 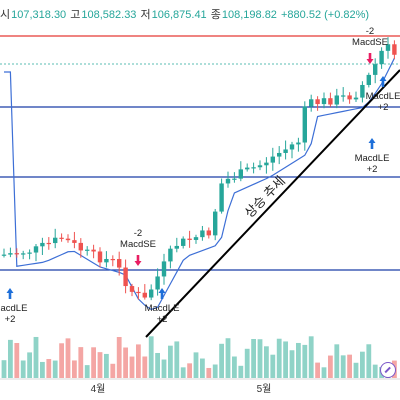 What do you see at coordinates (199, 357) in the screenshot?
I see `volume-bars` at bounding box center [199, 357].